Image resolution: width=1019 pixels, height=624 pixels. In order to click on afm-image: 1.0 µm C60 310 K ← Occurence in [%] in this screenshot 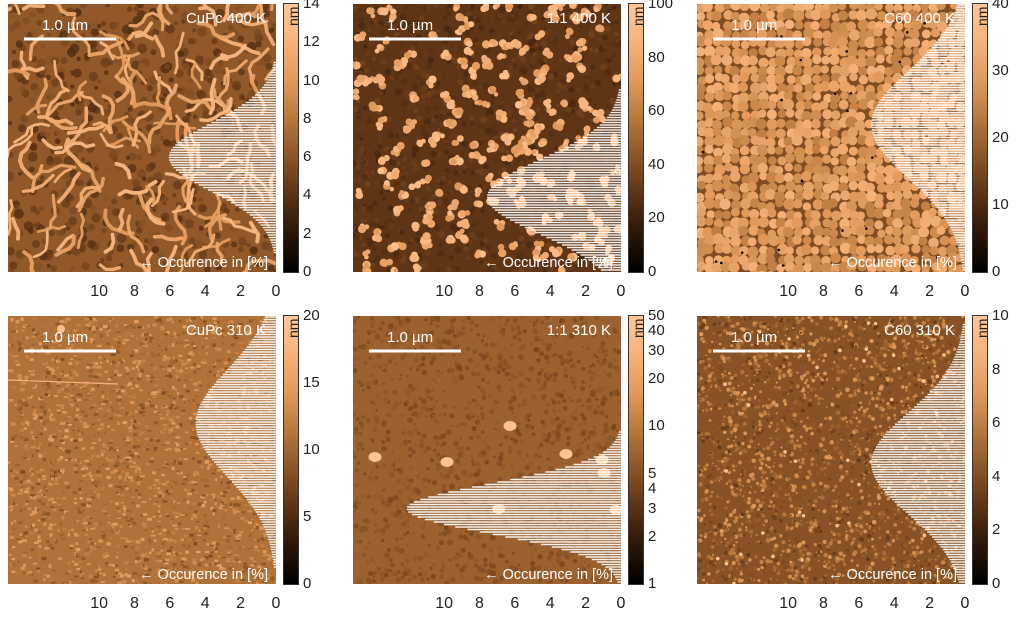, I will do `click(831, 450)`.